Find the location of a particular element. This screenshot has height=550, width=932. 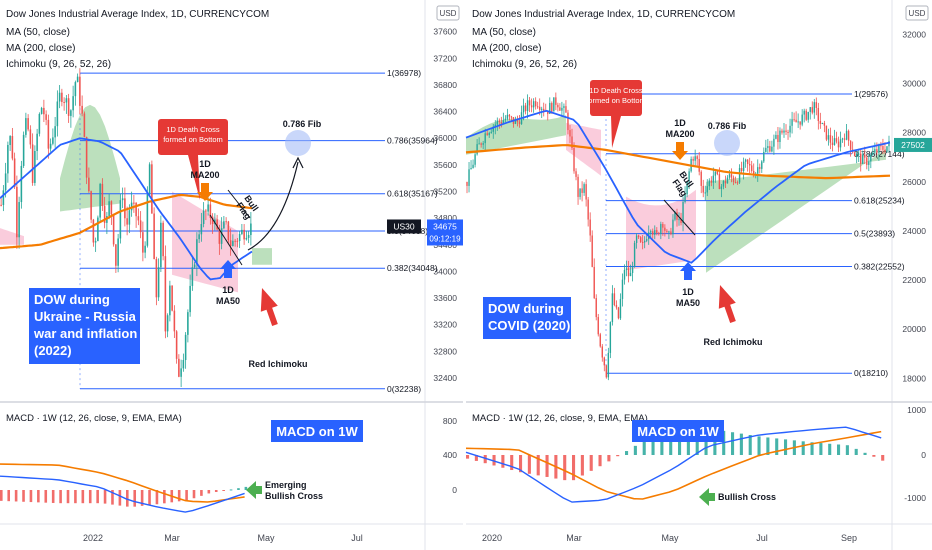

price-tick-label: 24000 is located at coordinates (914, 231).